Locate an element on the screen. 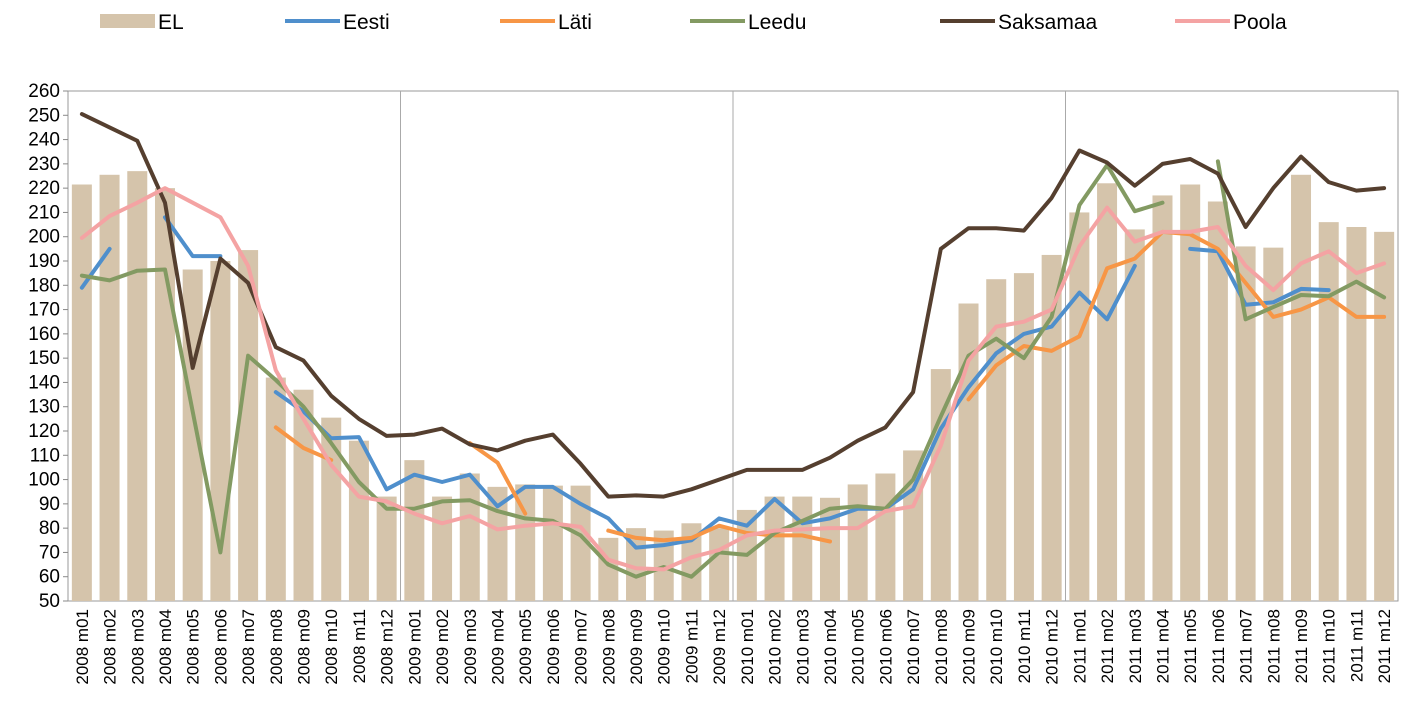 This screenshot has width=1411, height=718. x-tick-label: 2009 m11 is located at coordinates (691, 646).